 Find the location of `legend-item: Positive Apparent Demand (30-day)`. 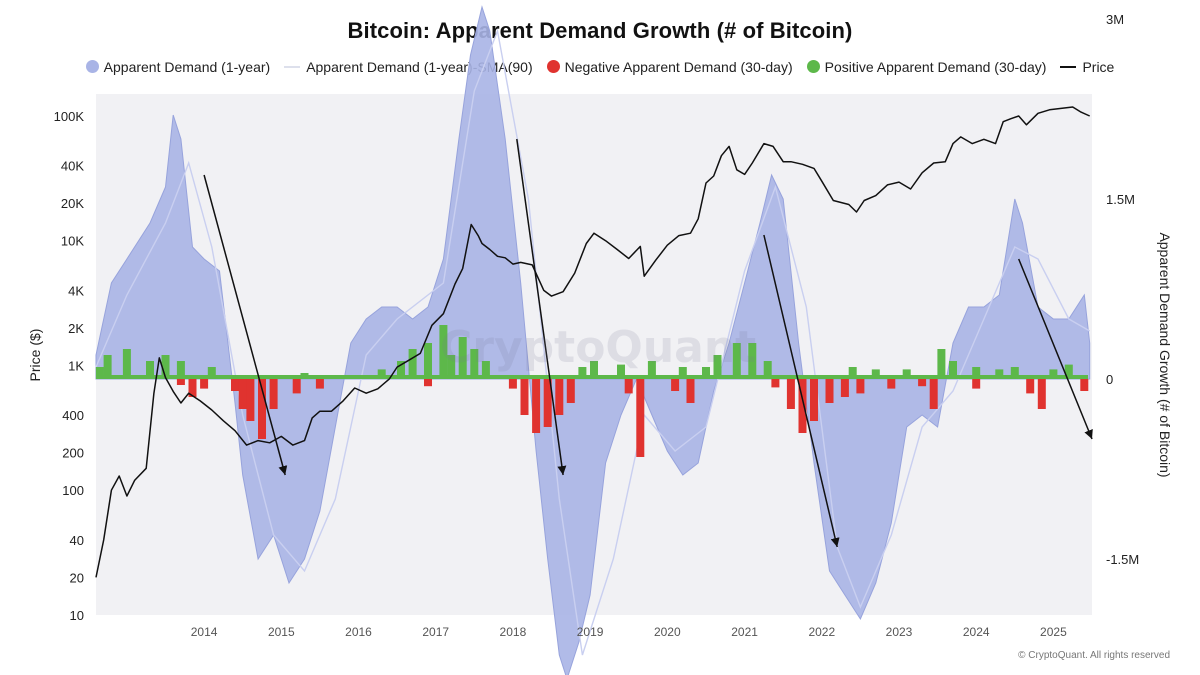

legend-item: Positive Apparent Demand (30-day) is located at coordinates (926, 67).